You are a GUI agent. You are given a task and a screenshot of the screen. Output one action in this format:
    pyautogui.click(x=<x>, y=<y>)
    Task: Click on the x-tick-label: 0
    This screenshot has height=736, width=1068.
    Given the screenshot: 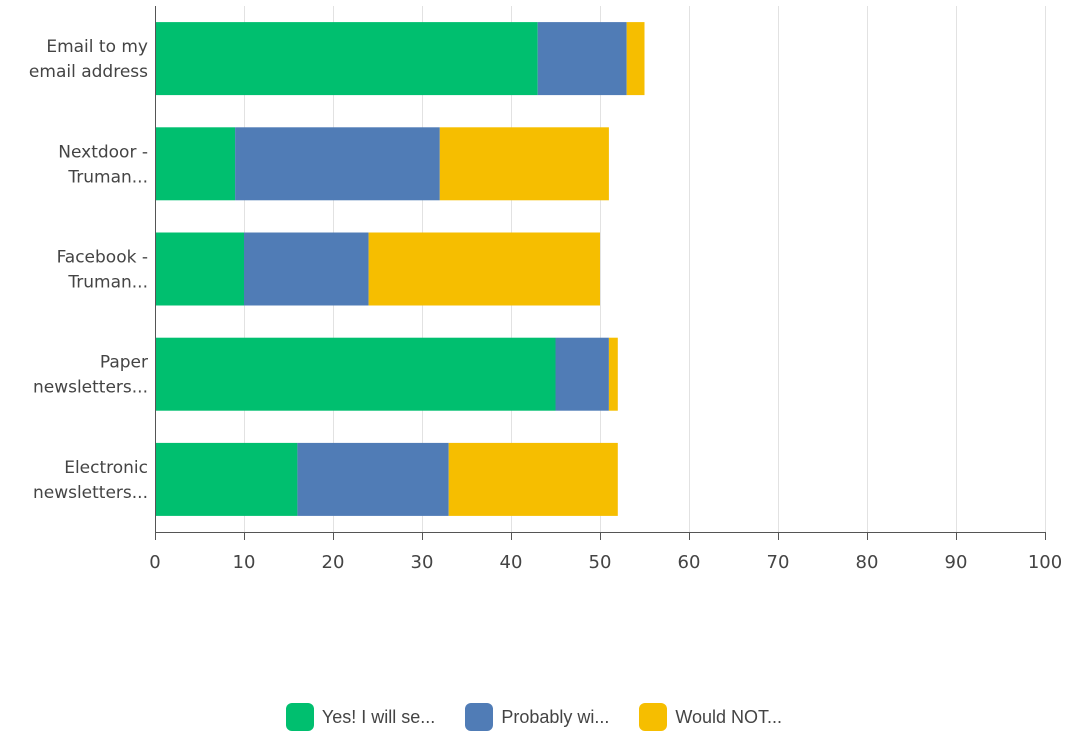 What is the action you would take?
    pyautogui.click(x=154, y=562)
    